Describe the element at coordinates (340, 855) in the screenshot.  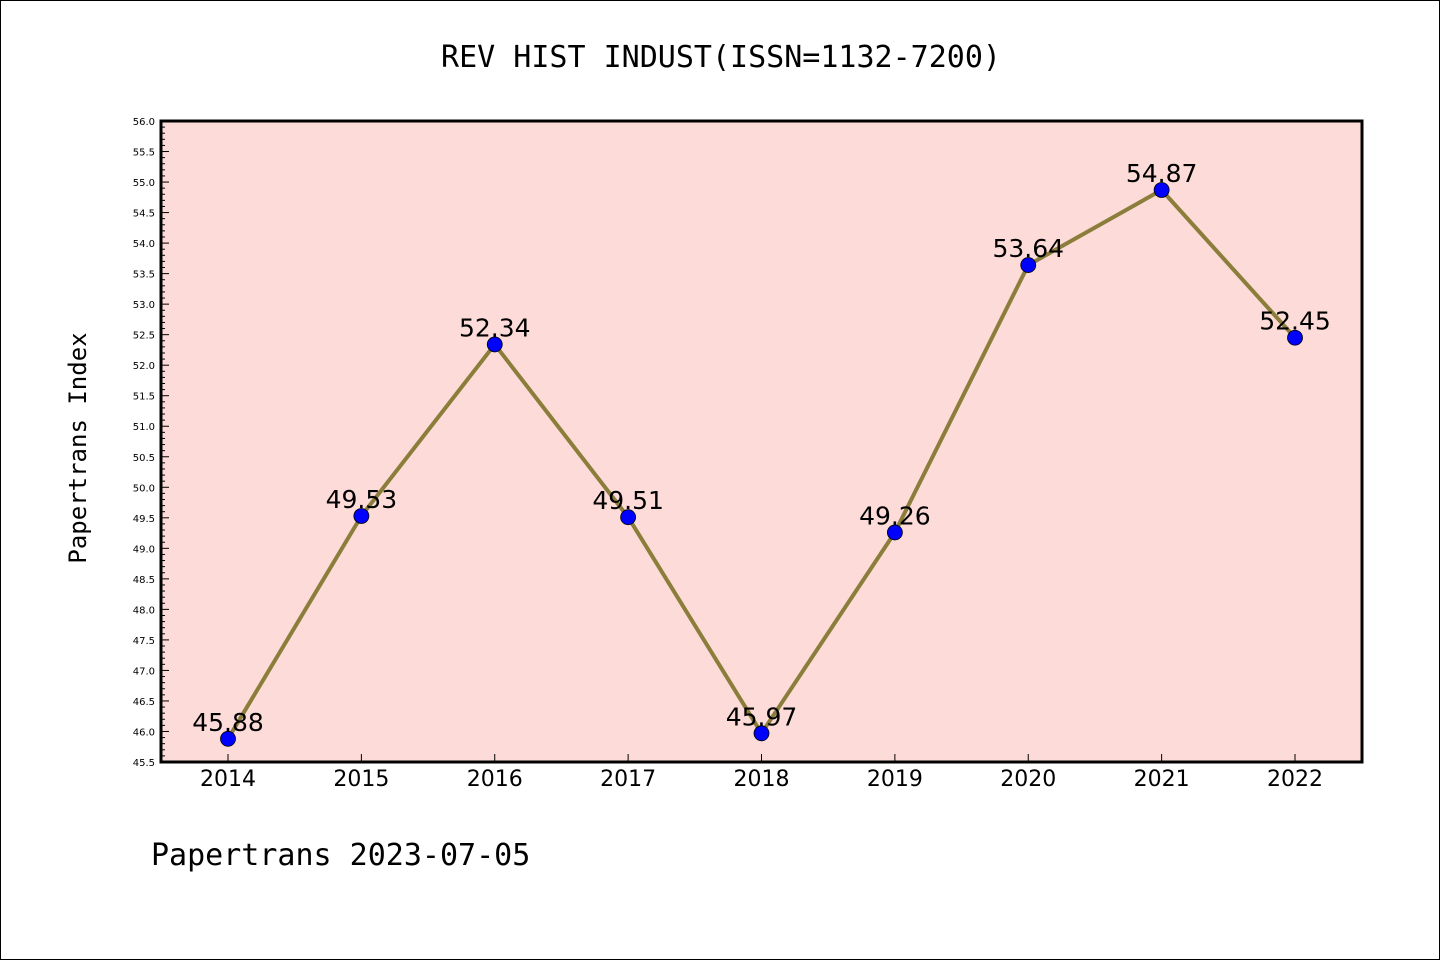
I see `footer-text: Papertrans 2023-07-05` at that location.